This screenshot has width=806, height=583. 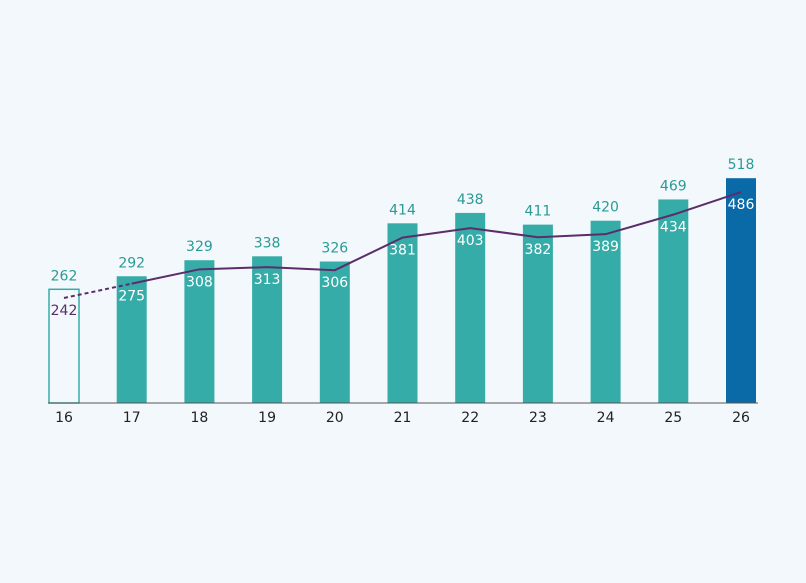 What do you see at coordinates (402, 251) in the screenshot?
I see `line-value-label: 381` at bounding box center [402, 251].